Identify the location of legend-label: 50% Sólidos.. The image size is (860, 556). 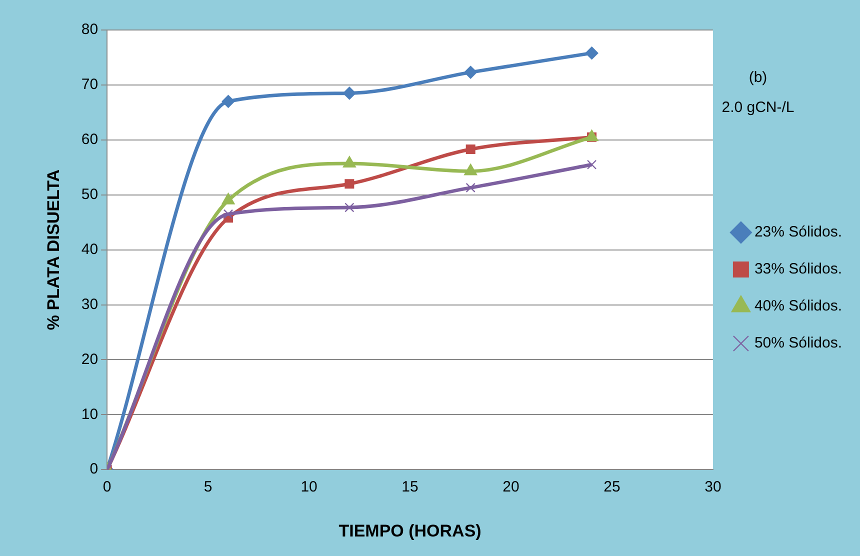
(798, 343).